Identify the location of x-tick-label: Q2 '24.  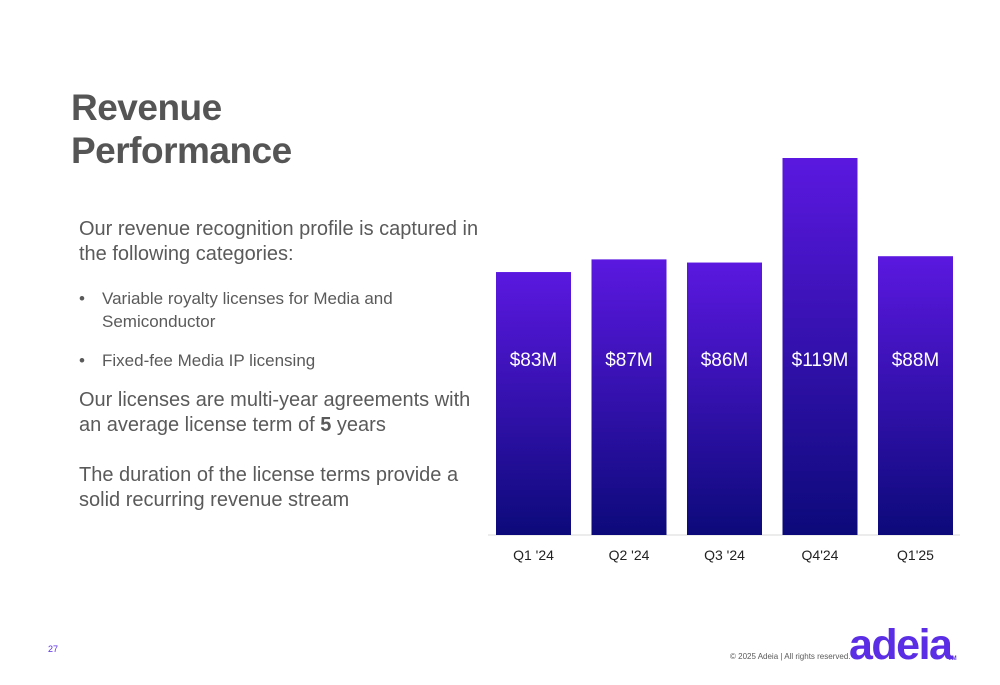
(629, 555).